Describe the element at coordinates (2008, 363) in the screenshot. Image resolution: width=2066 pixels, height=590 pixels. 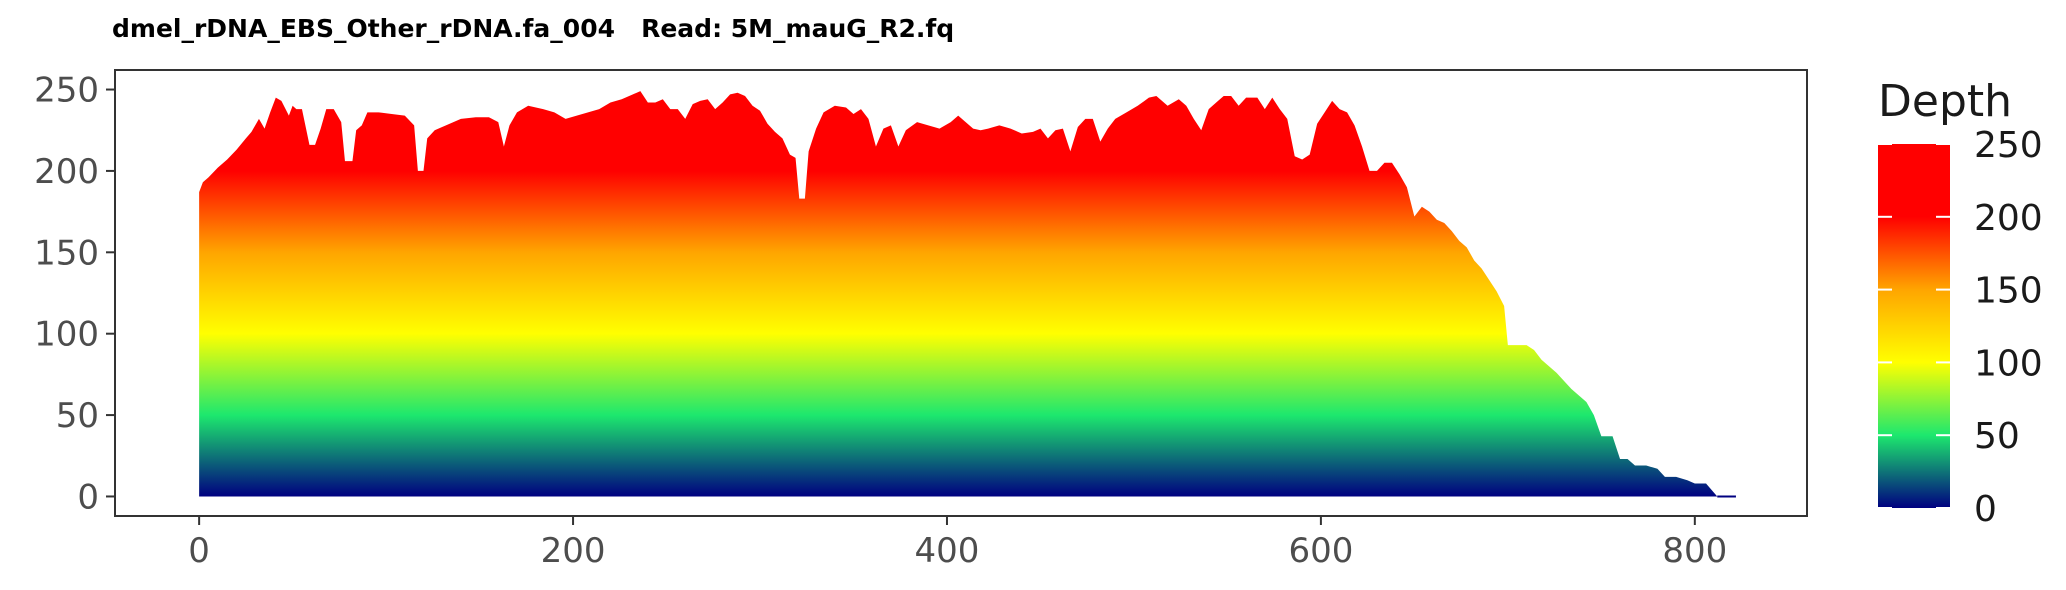
I see `legend-tick-label: 100` at that location.